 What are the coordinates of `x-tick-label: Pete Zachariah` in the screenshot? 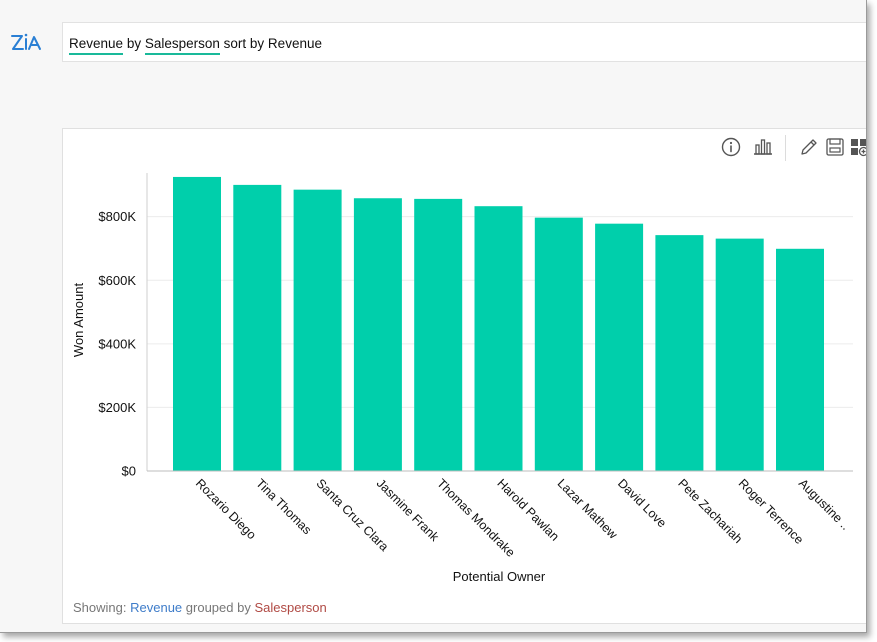 It's located at (710, 511).